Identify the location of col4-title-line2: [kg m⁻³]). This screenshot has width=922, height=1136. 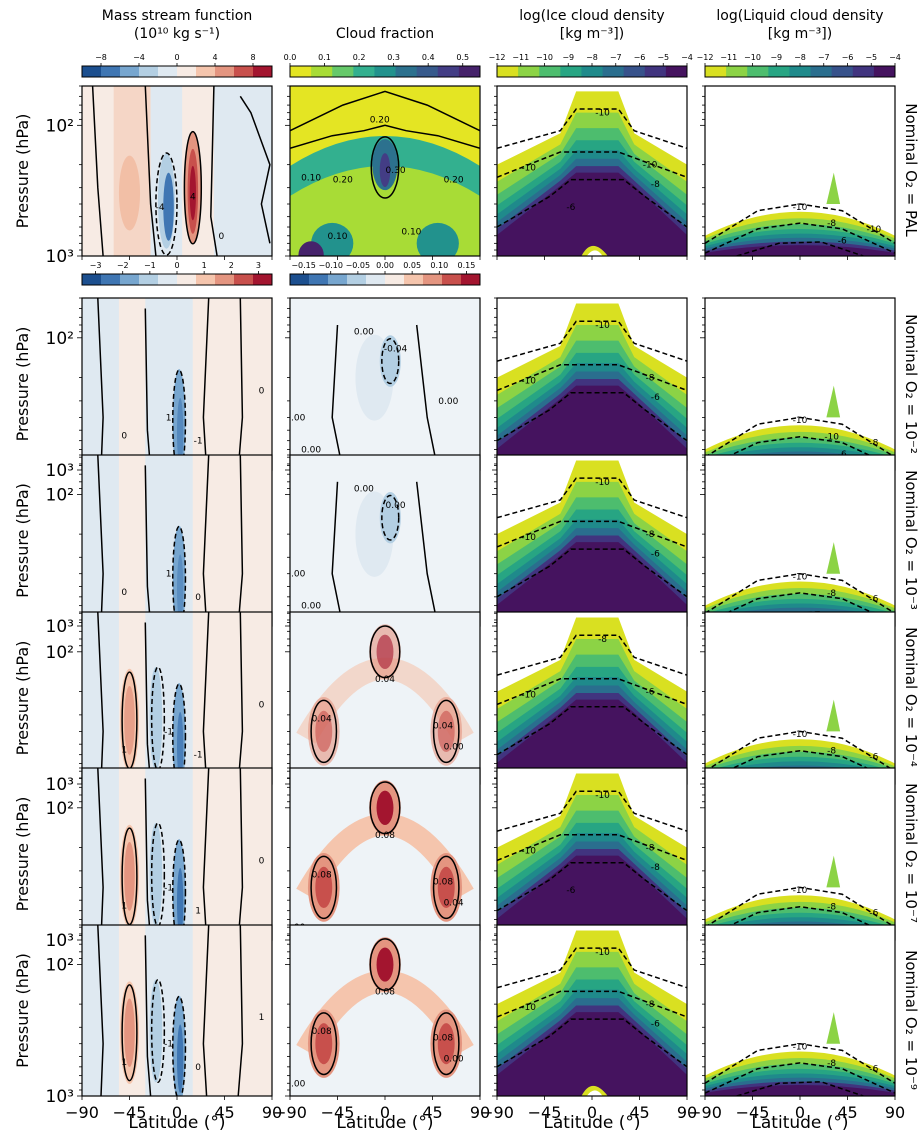
(800, 34).